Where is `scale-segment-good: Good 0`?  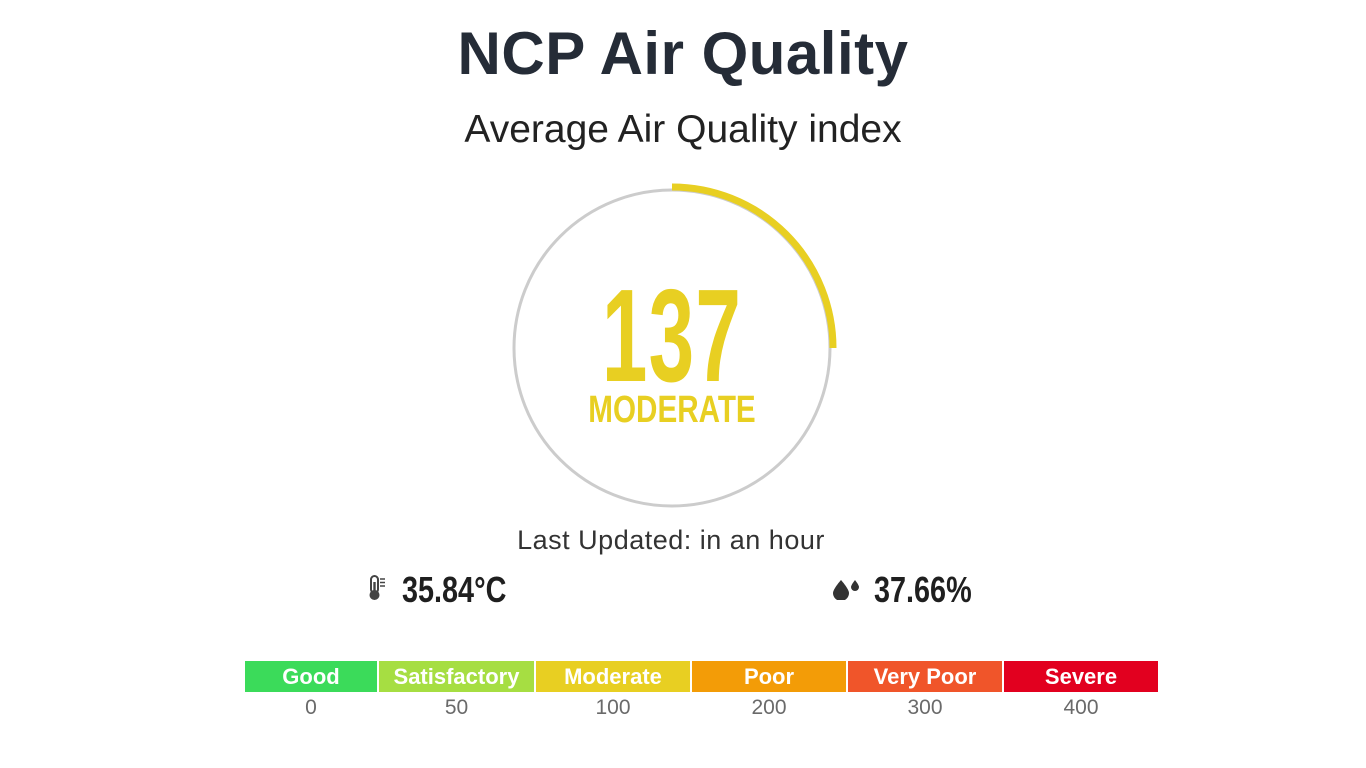 scale-segment-good: Good 0 is located at coordinates (311, 690).